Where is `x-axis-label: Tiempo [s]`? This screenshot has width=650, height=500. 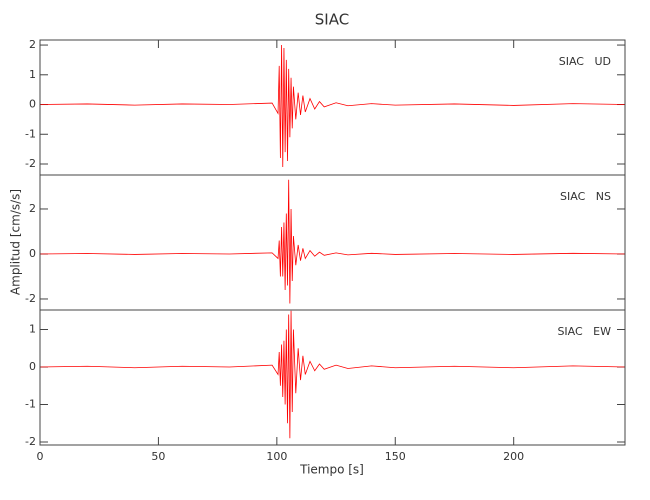 x-axis-label: Tiempo [s] is located at coordinates (331, 470).